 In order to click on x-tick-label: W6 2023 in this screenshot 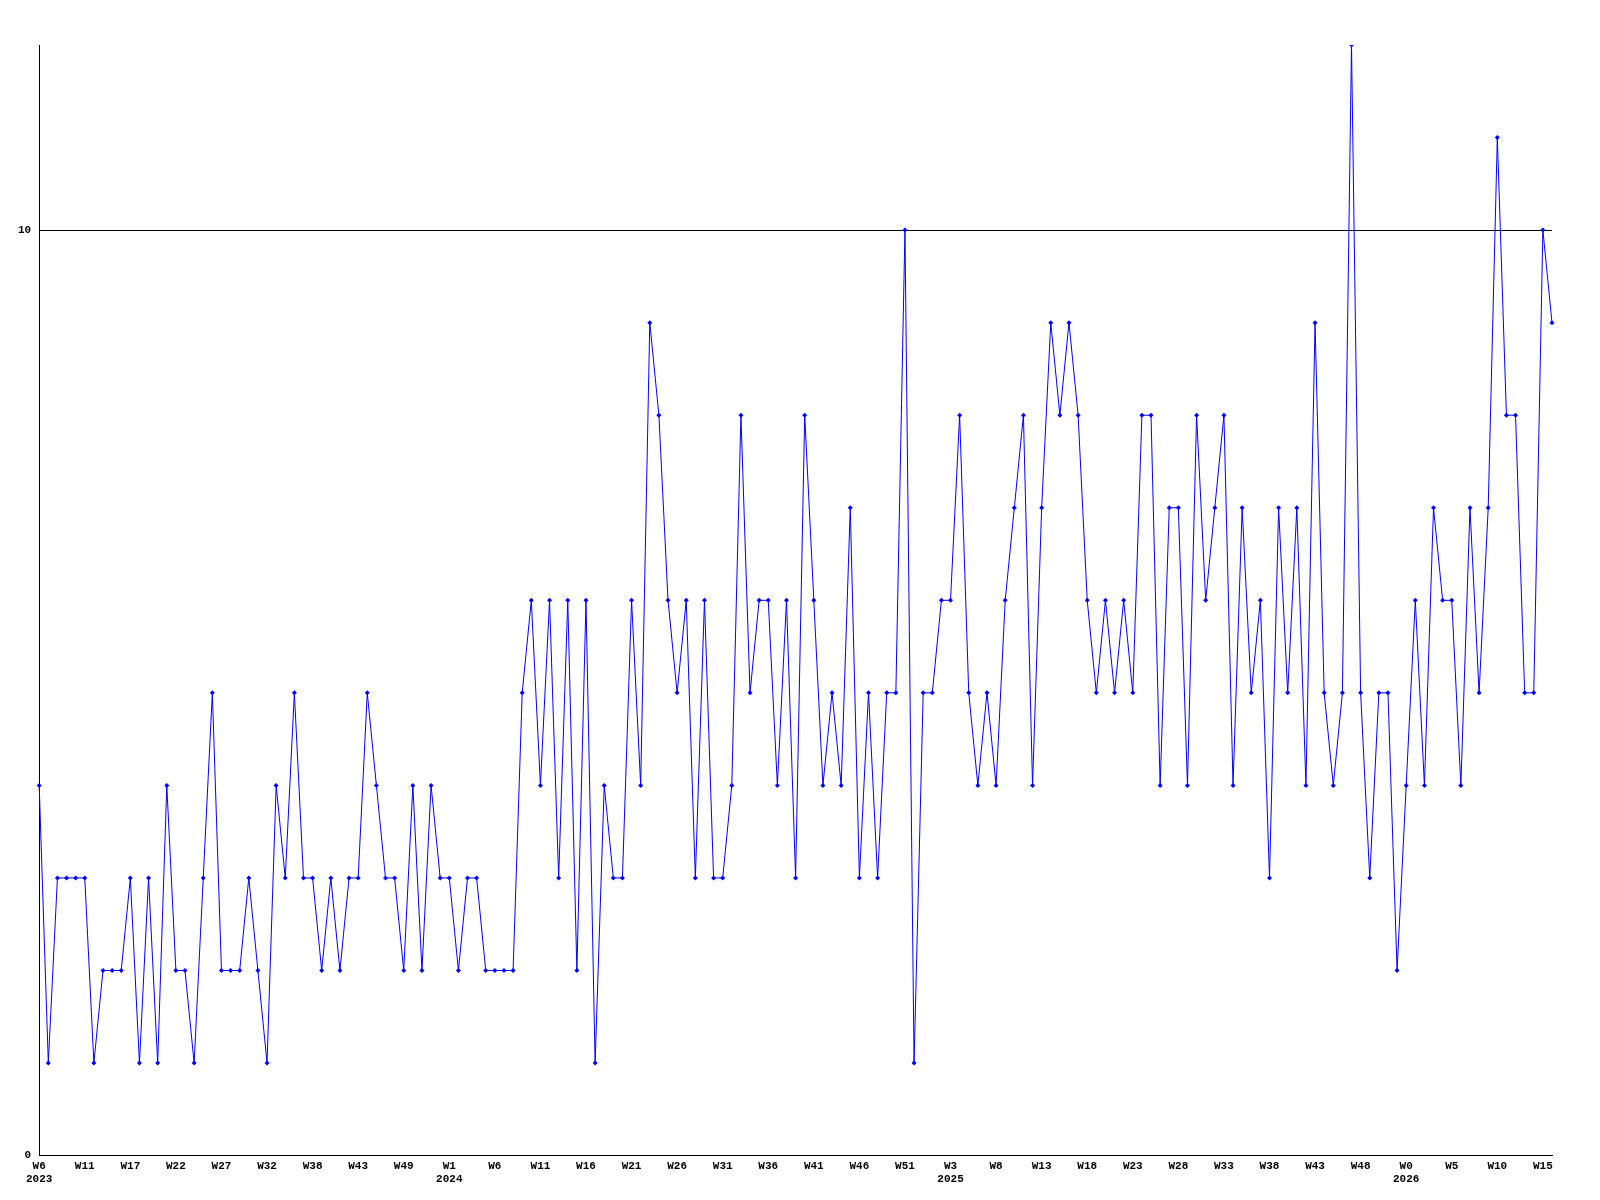, I will do `click(39, 1172)`.